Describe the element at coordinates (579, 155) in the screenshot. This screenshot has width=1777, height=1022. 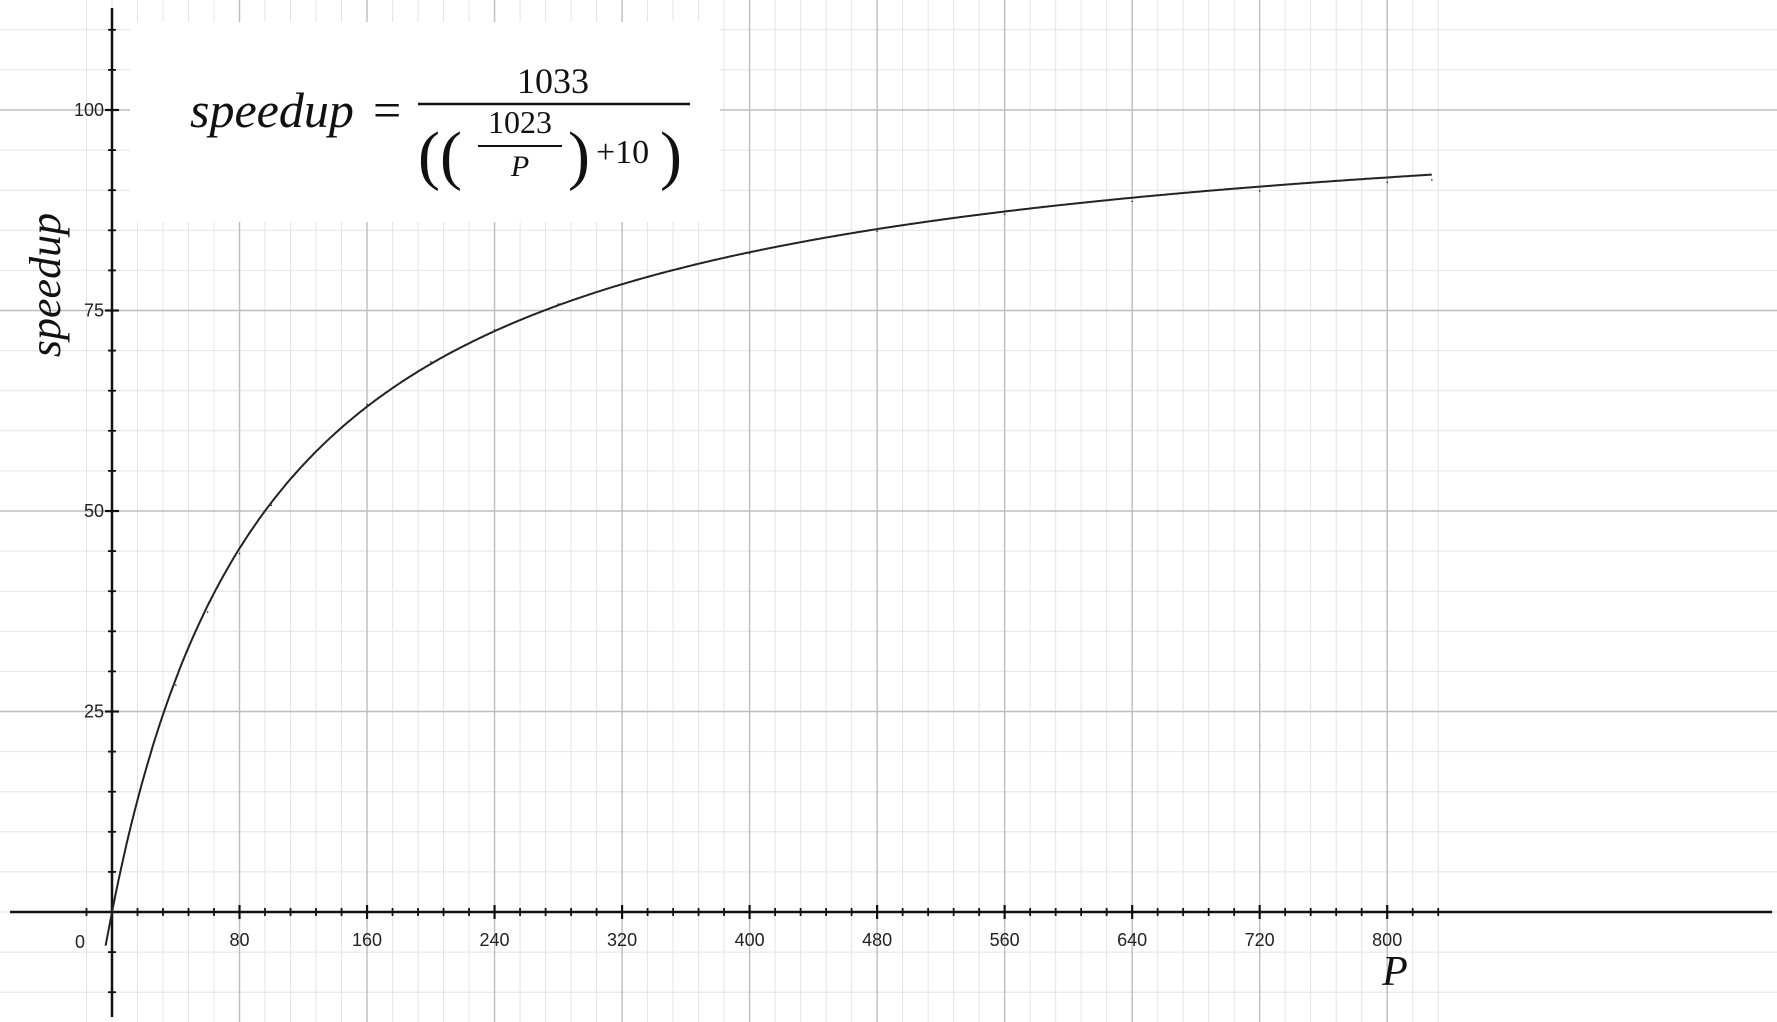
I see `formula-close-inner-paren: )` at that location.